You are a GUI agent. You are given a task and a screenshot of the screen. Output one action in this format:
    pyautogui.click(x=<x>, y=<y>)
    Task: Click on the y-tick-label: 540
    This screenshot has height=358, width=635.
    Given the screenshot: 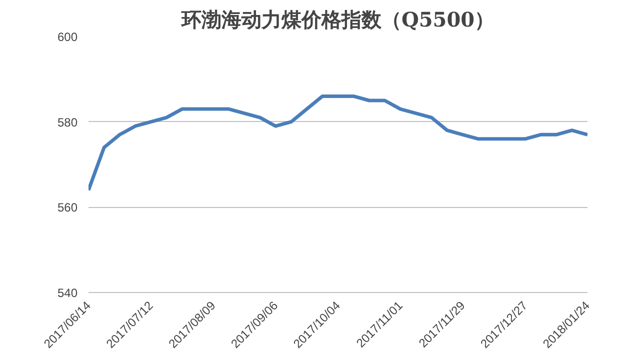 What is the action you would take?
    pyautogui.click(x=67, y=293)
    